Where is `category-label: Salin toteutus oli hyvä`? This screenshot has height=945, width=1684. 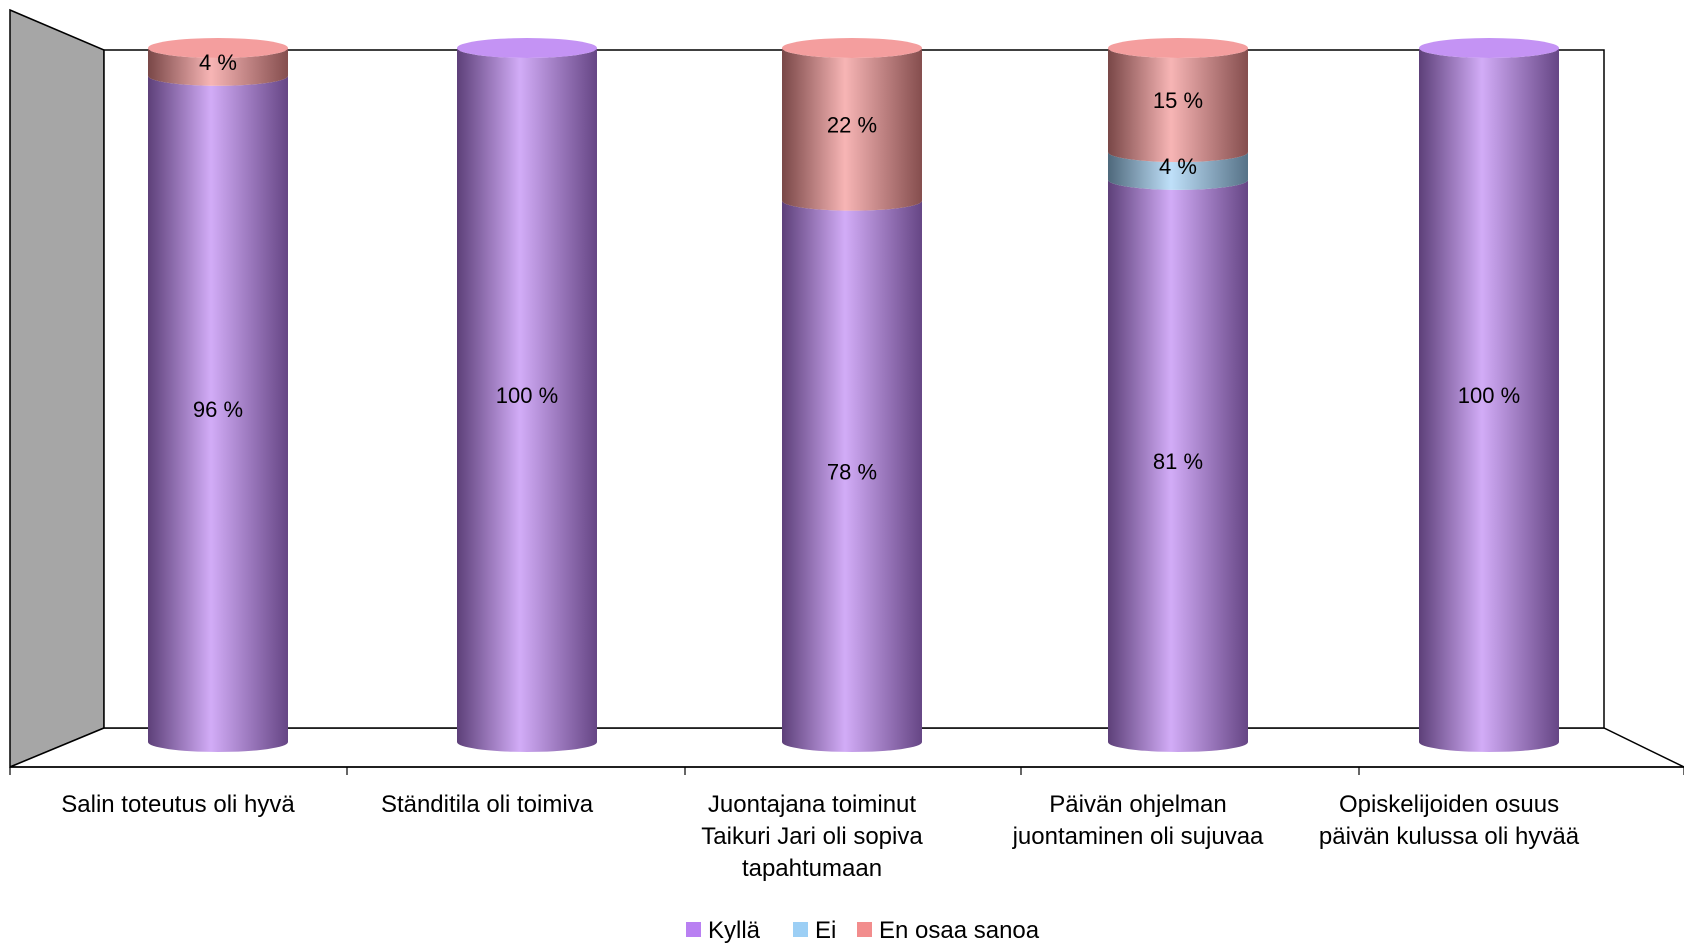
category-label: Salin toteutus oli hyvä is located at coordinates (178, 804).